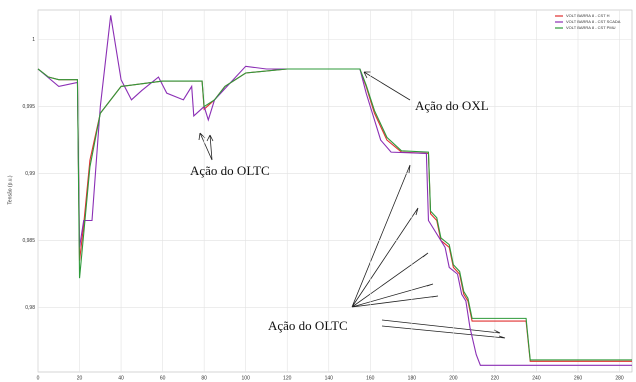 This screenshot has height=382, width=636. What do you see at coordinates (28, 107) in the screenshot?
I see `y-tick-label: 0,995` at bounding box center [28, 107].